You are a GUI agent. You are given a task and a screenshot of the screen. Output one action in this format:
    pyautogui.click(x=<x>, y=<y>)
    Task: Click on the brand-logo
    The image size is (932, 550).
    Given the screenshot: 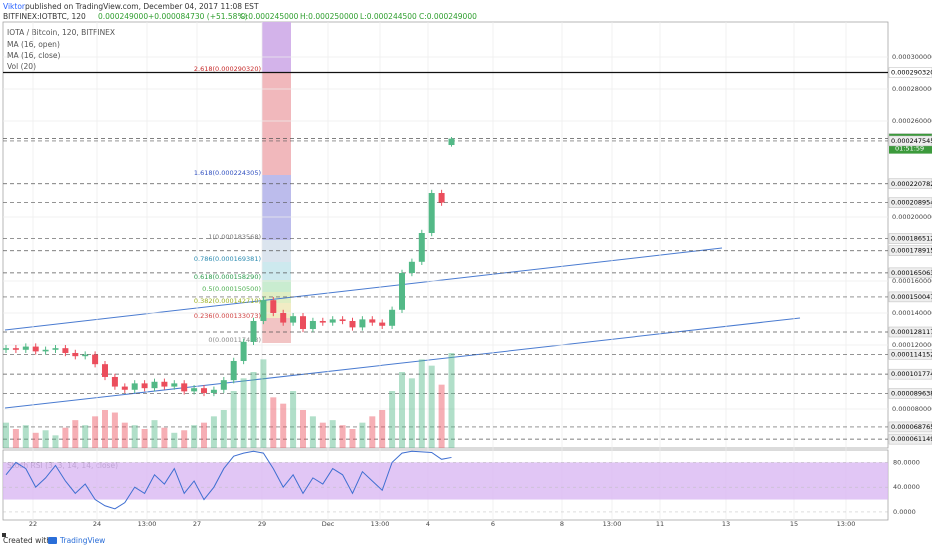 What is the action you would take?
    pyautogui.click(x=52, y=540)
    